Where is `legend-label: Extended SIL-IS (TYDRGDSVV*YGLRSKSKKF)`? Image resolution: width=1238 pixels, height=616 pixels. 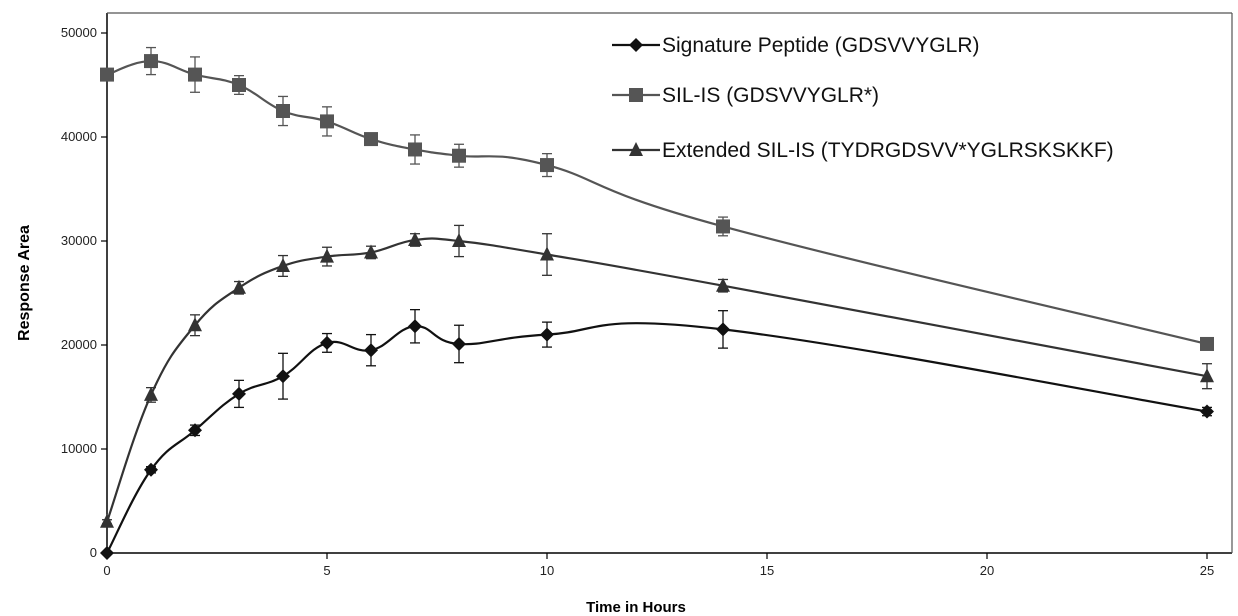
legend-label: Extended SIL-IS (TYDRGDSVV*YGLRSKSKKF) is located at coordinates (888, 150).